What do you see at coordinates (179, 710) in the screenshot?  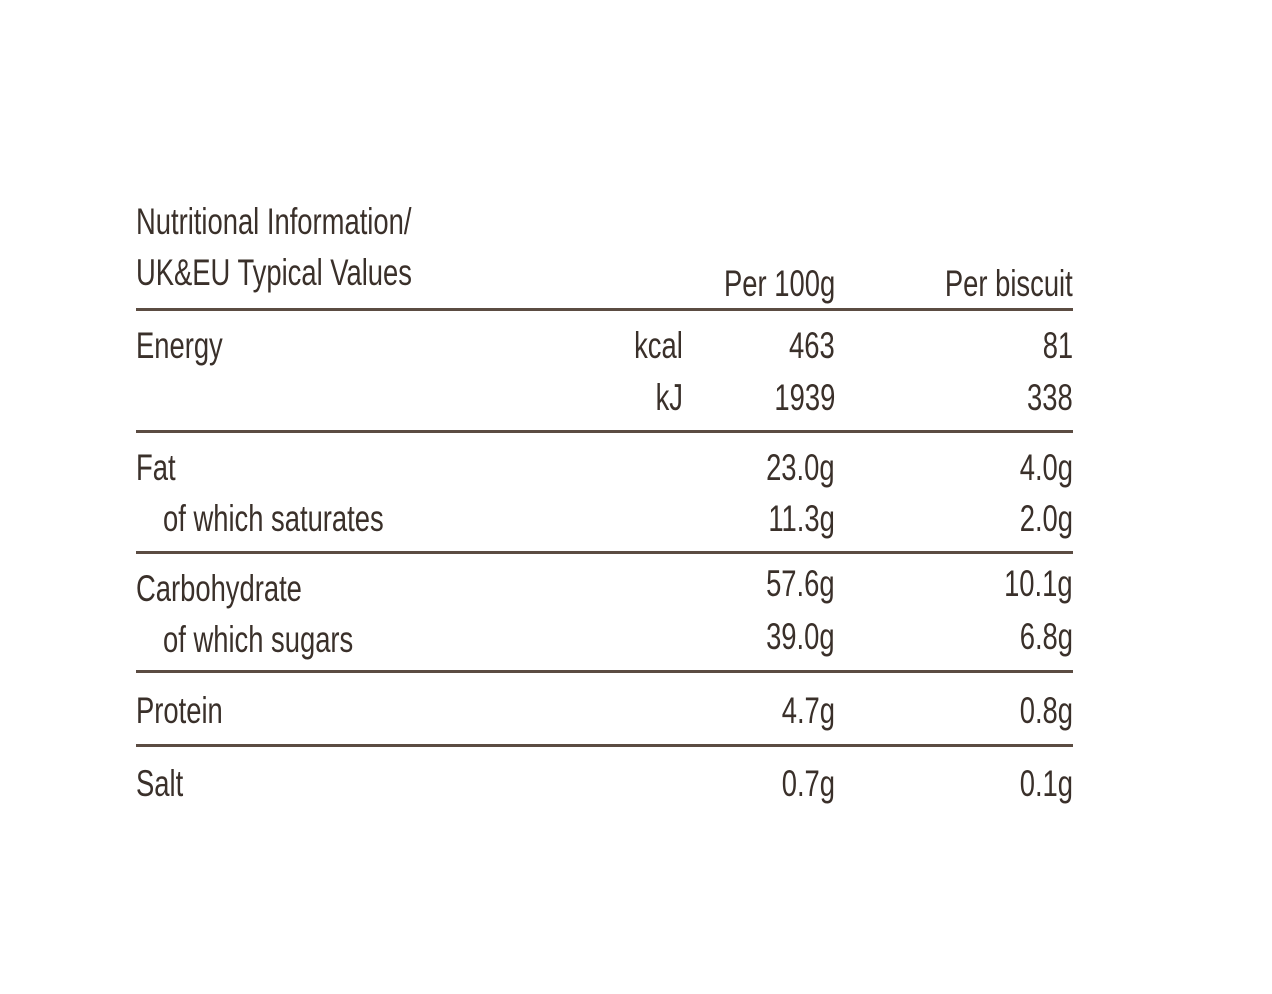 I see `row-label-protein: Protein` at bounding box center [179, 710].